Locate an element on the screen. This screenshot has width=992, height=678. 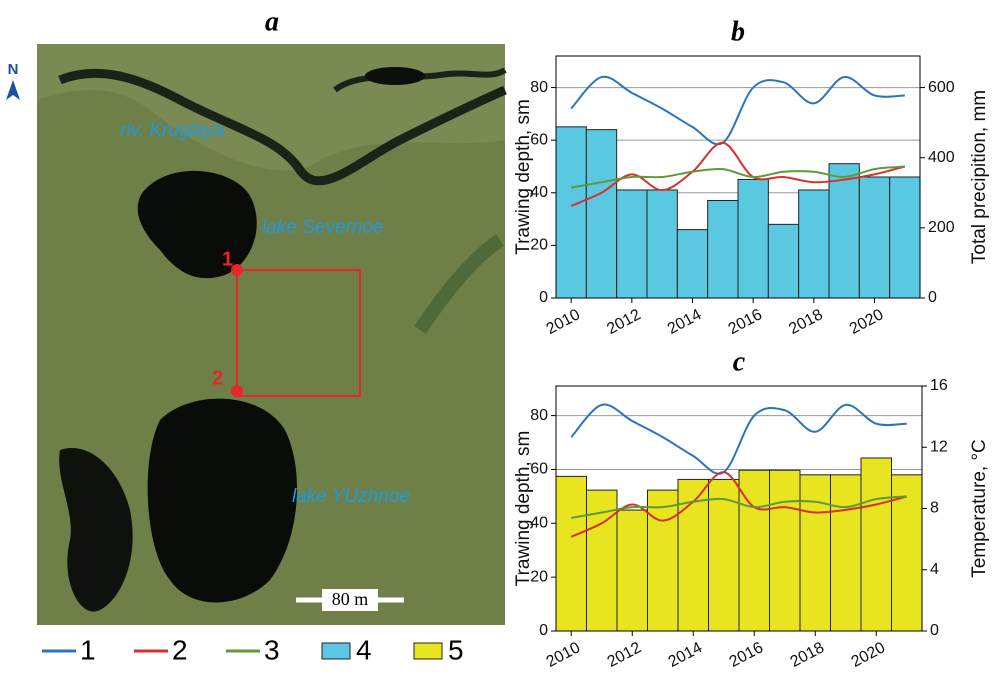
legend-label: 5 is located at coordinates (456, 649).